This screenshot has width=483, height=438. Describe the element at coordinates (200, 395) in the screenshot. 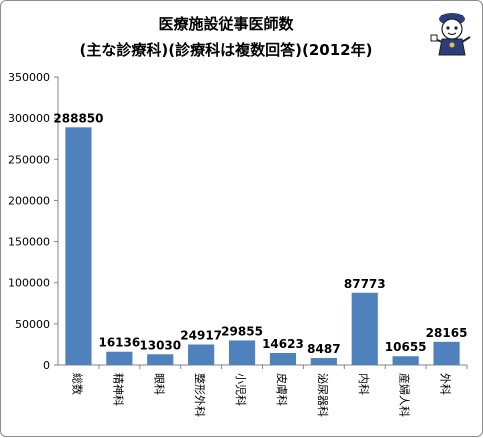

I see `x-tick-label: 整形外科` at that location.